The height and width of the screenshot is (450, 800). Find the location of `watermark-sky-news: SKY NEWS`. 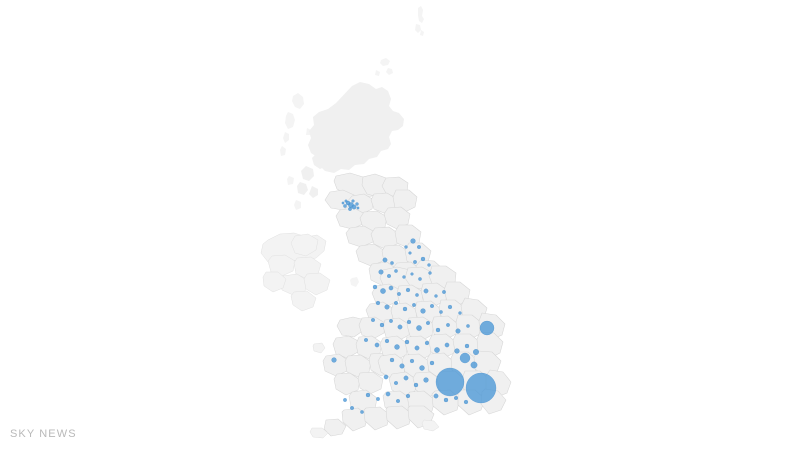

watermark-sky-news: SKY NEWS is located at coordinates (43, 434).